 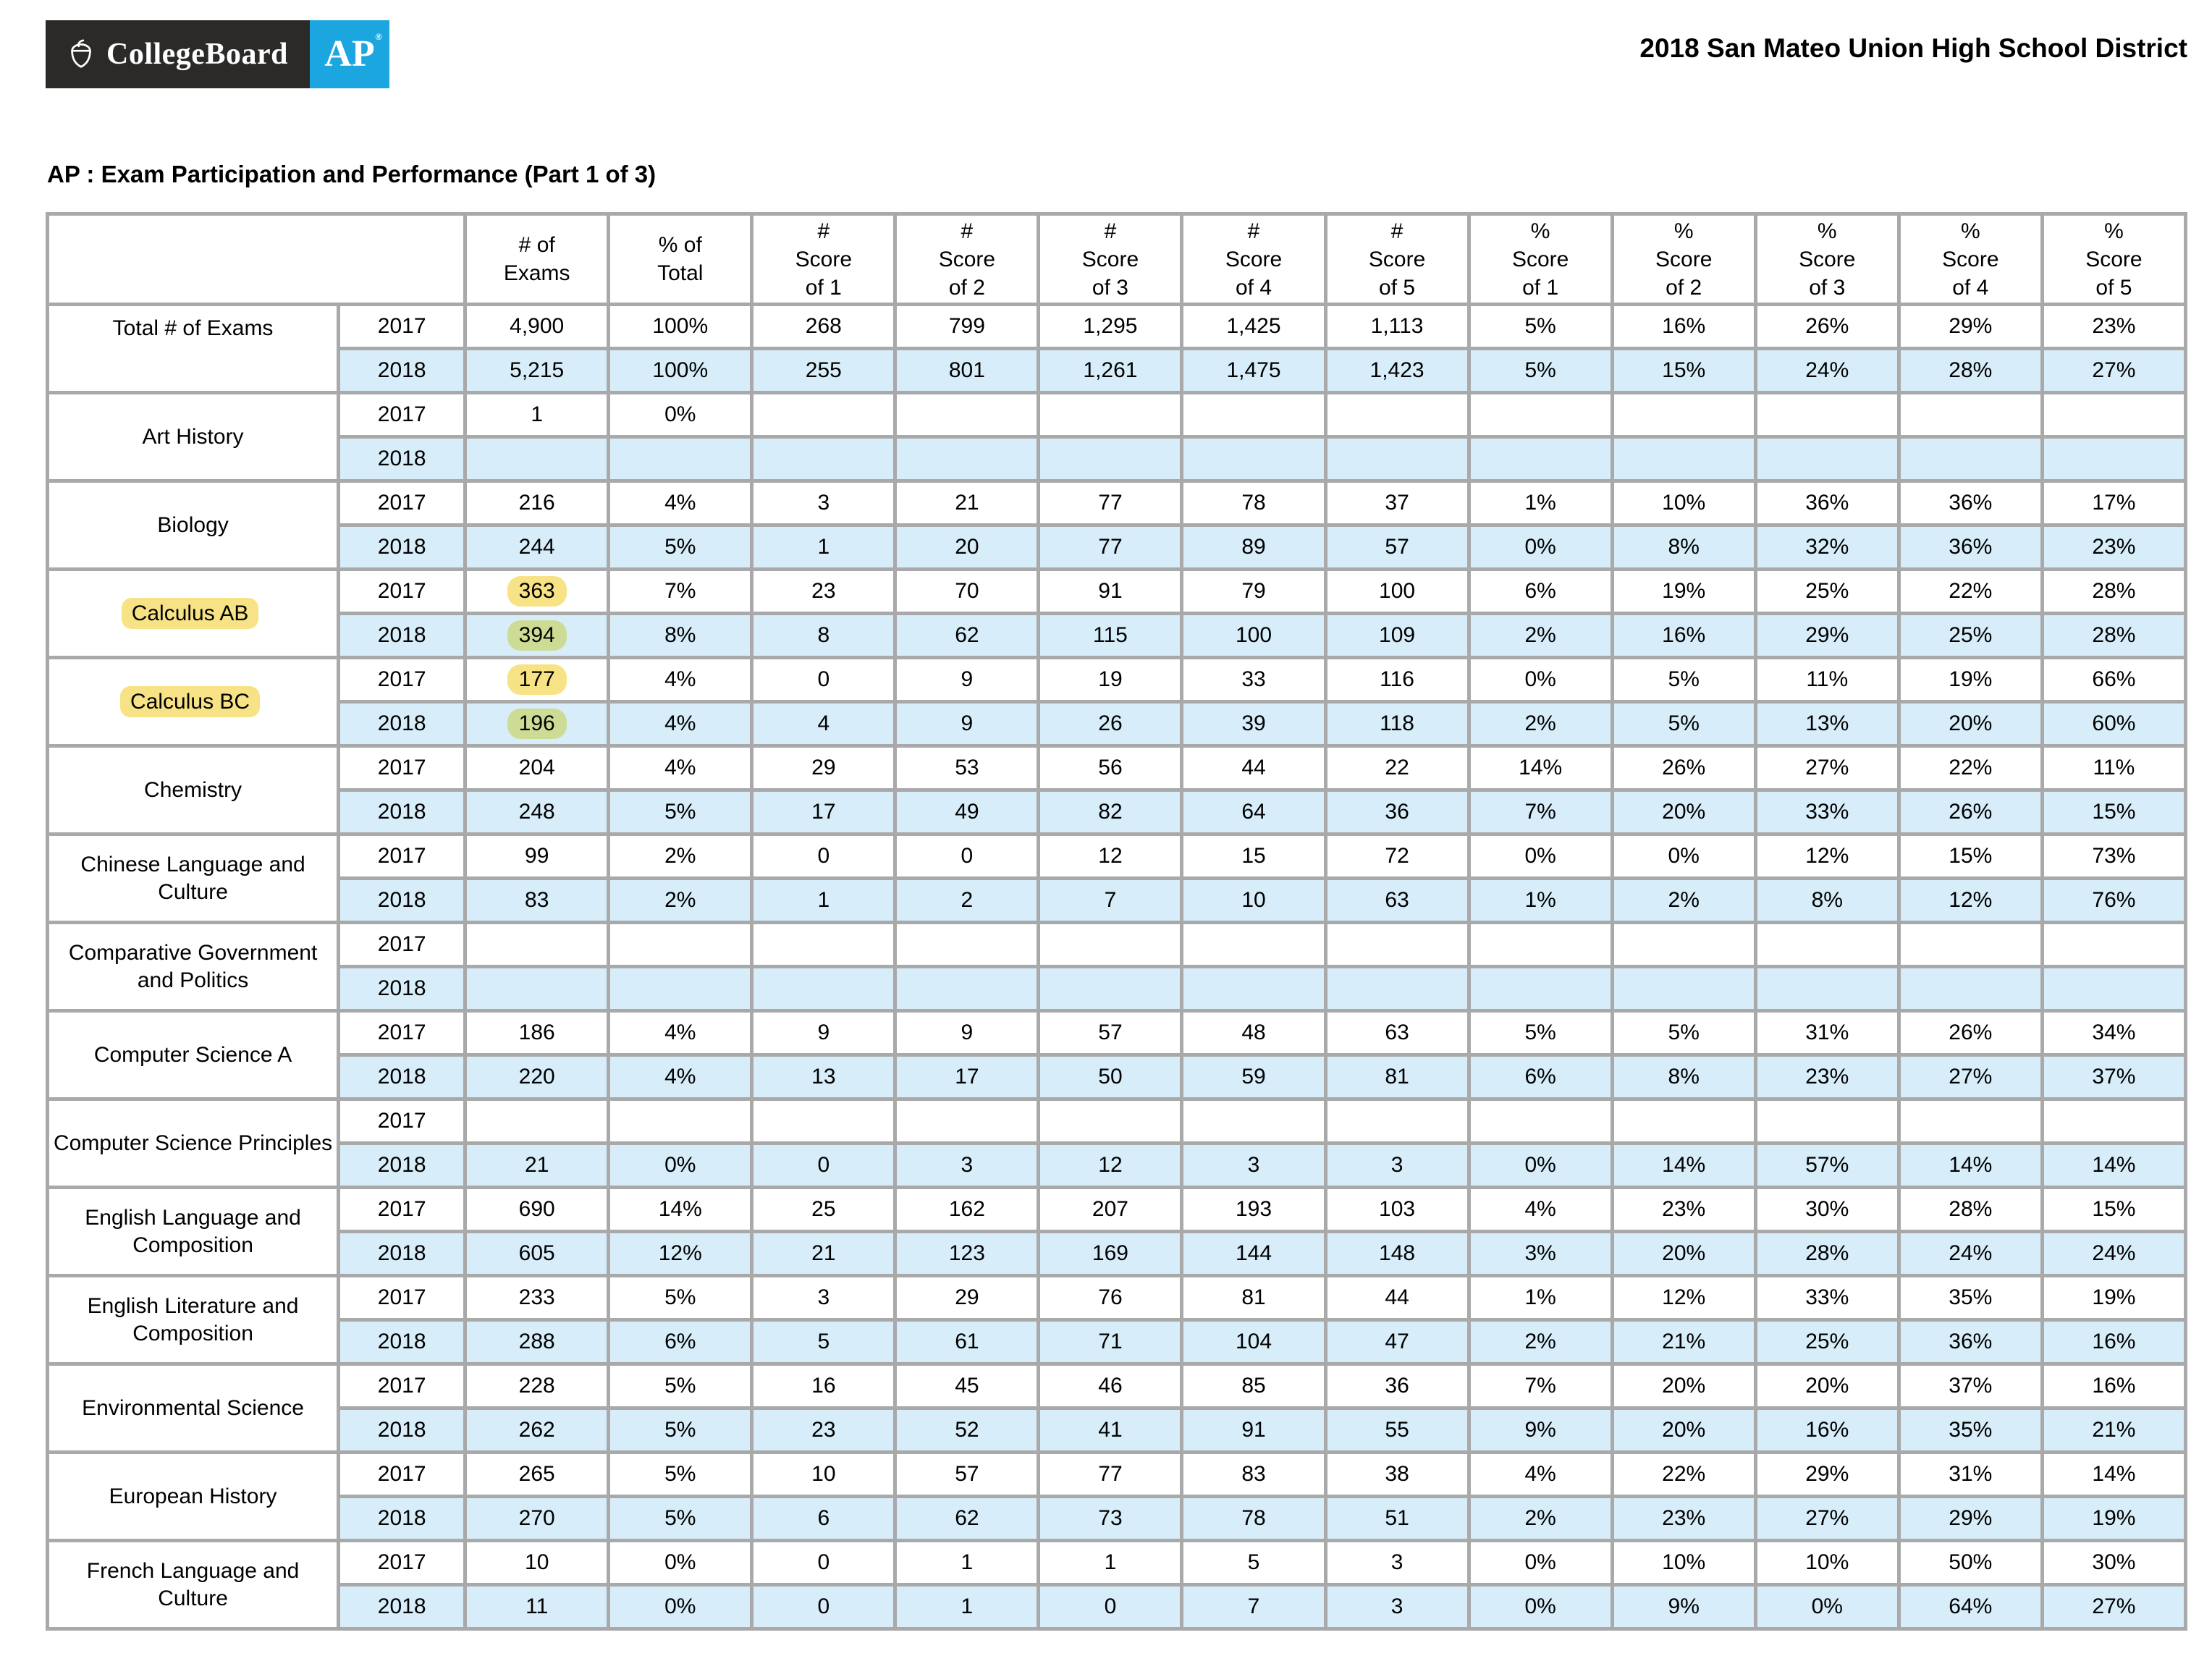 I want to click on value-cell: 62, so click(x=967, y=1518).